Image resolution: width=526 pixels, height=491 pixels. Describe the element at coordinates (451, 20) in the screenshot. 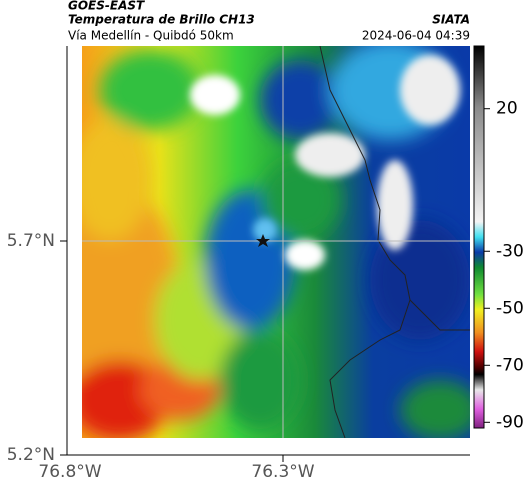

I see `agency: SIATA` at that location.